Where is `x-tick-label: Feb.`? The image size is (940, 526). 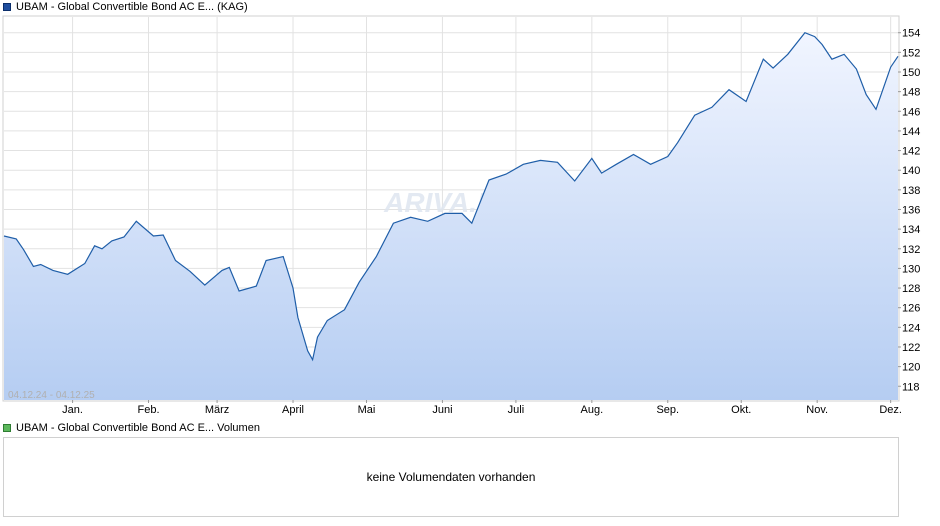
x-tick-label: Feb. is located at coordinates (149, 410).